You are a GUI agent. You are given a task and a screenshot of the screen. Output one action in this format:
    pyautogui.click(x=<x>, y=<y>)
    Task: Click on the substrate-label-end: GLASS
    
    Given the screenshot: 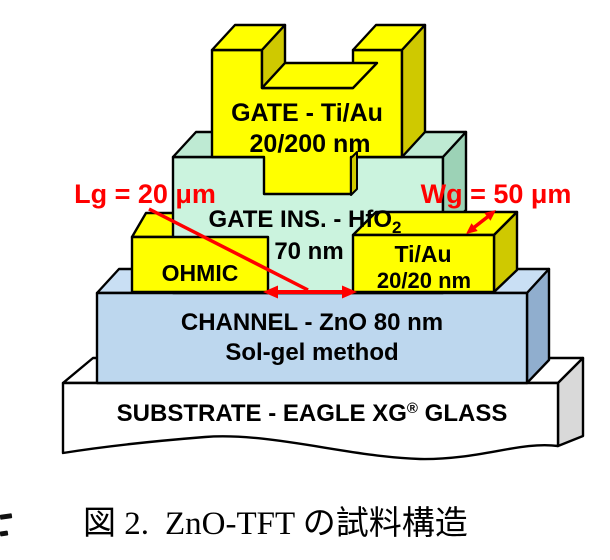 What is the action you would take?
    pyautogui.click(x=462, y=413)
    